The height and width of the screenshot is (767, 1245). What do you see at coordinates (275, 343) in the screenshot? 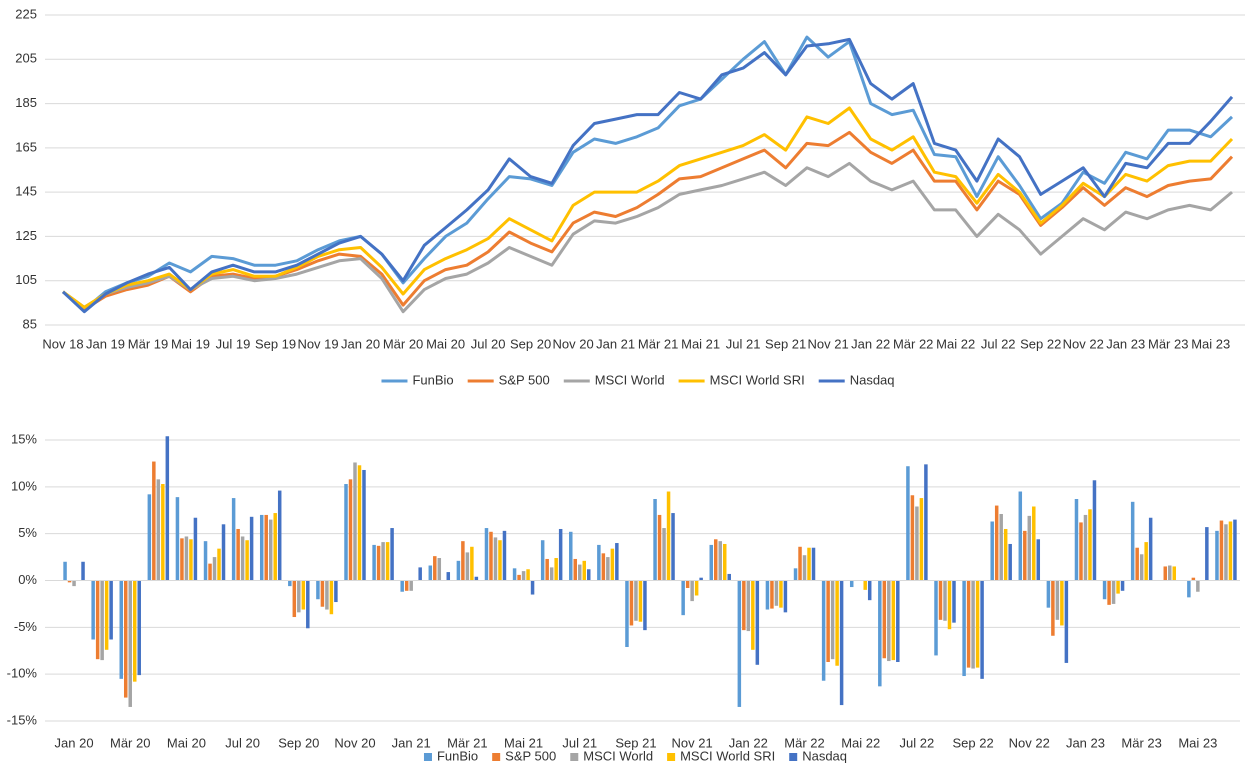
I see `x-tick-label: Sep 19` at bounding box center [275, 343].